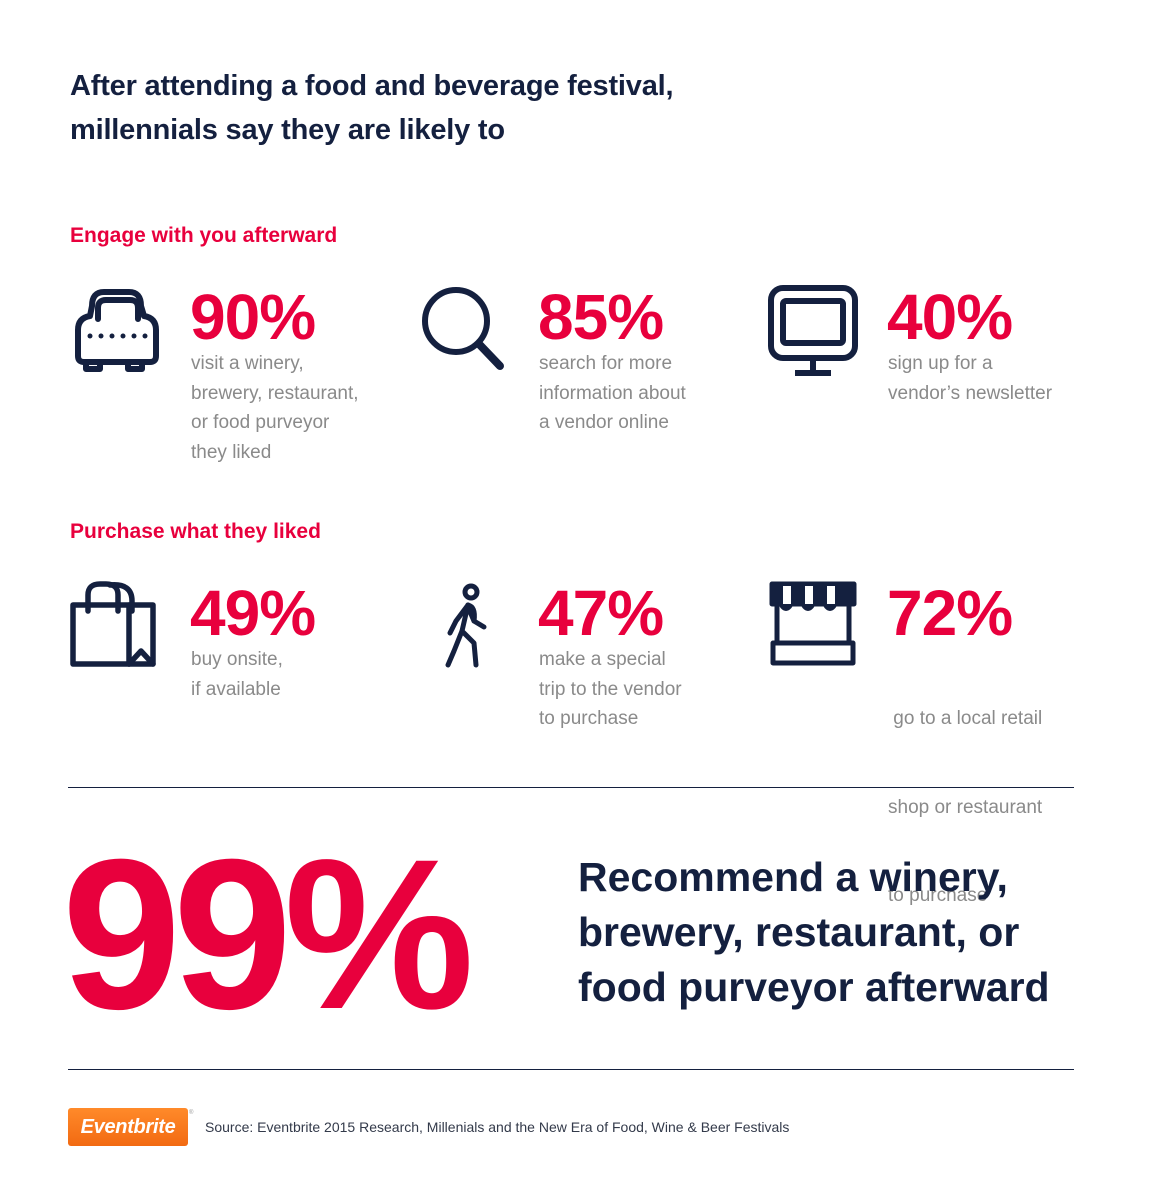 The height and width of the screenshot is (1200, 1175). I want to click on desc-line: or food purveyor, so click(260, 422).